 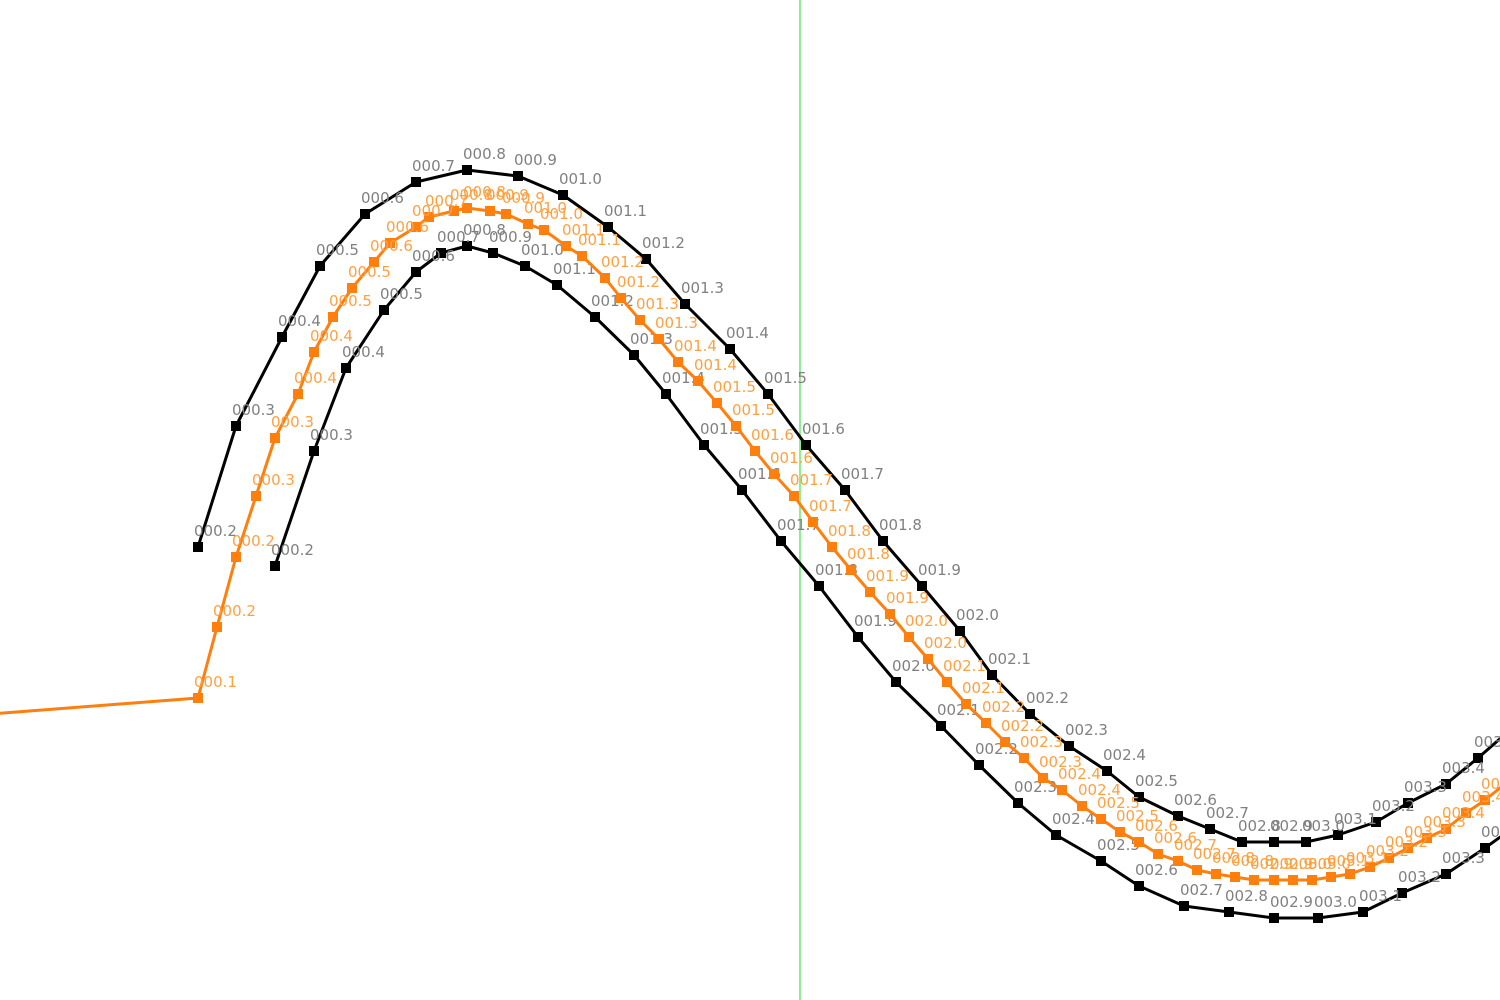 What do you see at coordinates (1099, 790) in the screenshot?
I see `data-point-label: 002.4` at bounding box center [1099, 790].